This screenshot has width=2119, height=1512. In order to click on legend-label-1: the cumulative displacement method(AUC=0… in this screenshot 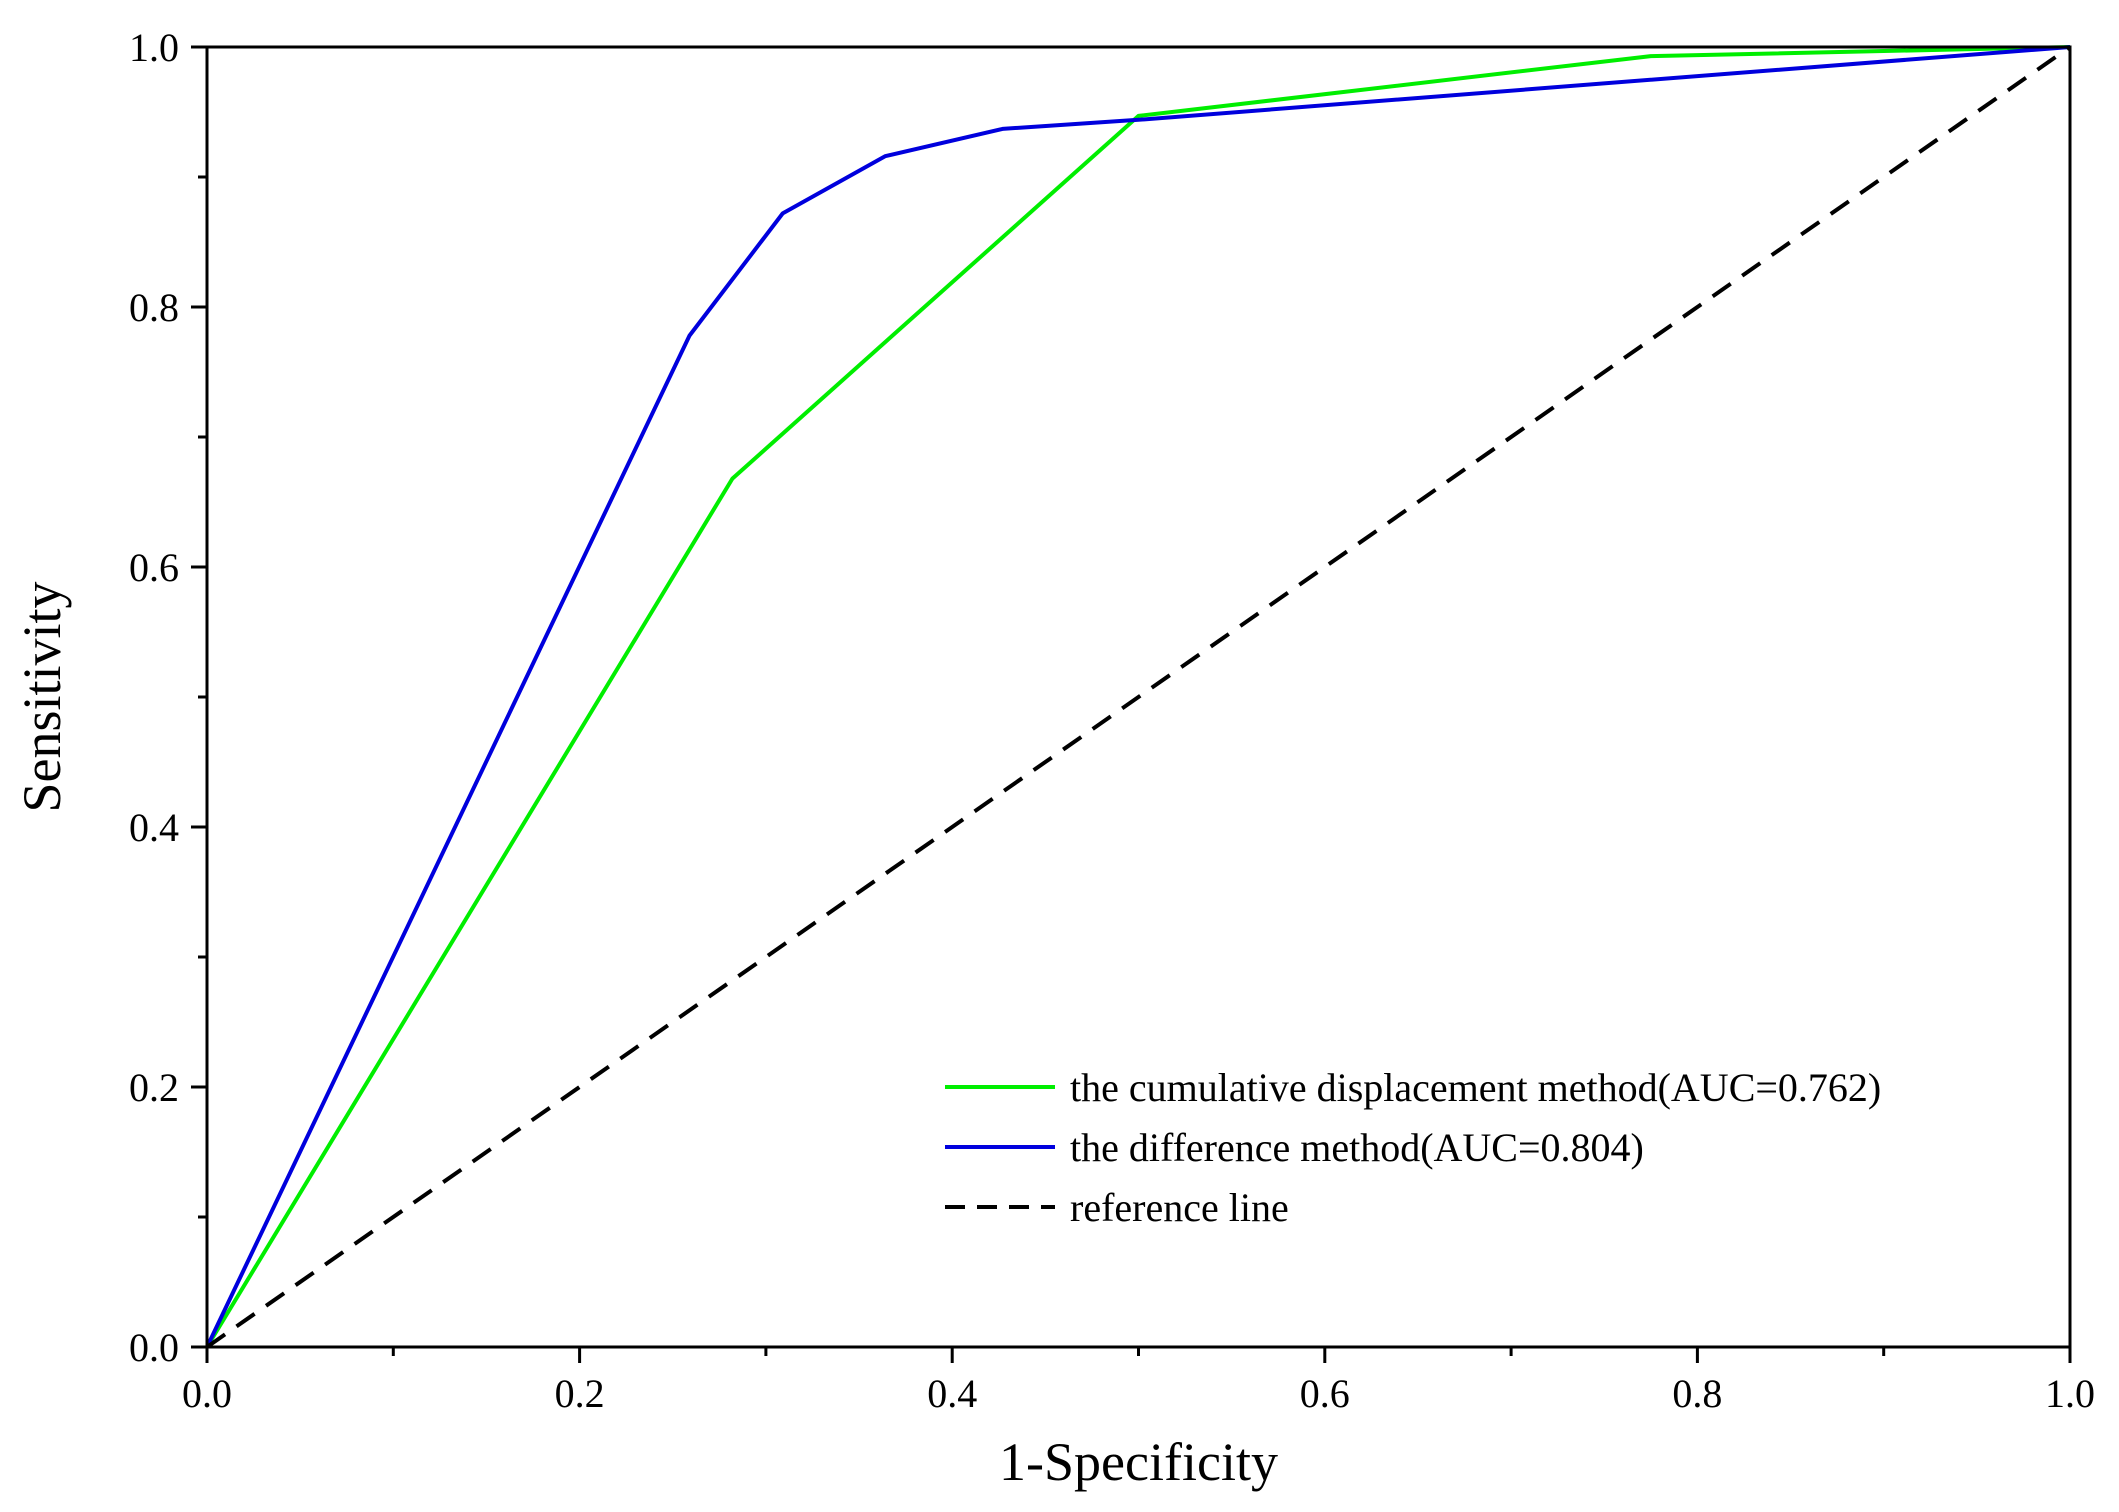, I will do `click(1475, 1087)`.